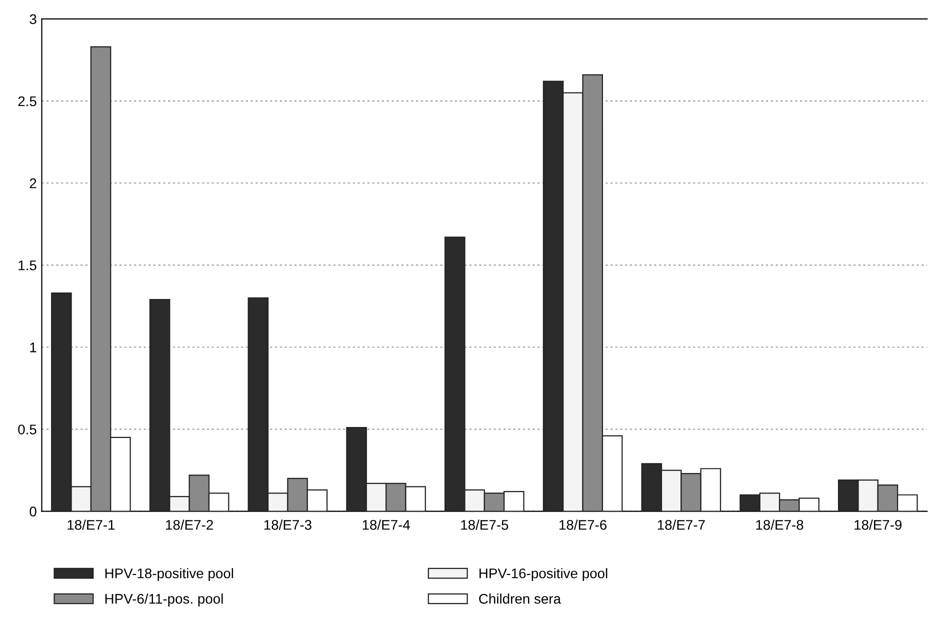 The width and height of the screenshot is (928, 632). Describe the element at coordinates (780, 525) in the screenshot. I see `x-tick-label: 18/E7-8` at that location.